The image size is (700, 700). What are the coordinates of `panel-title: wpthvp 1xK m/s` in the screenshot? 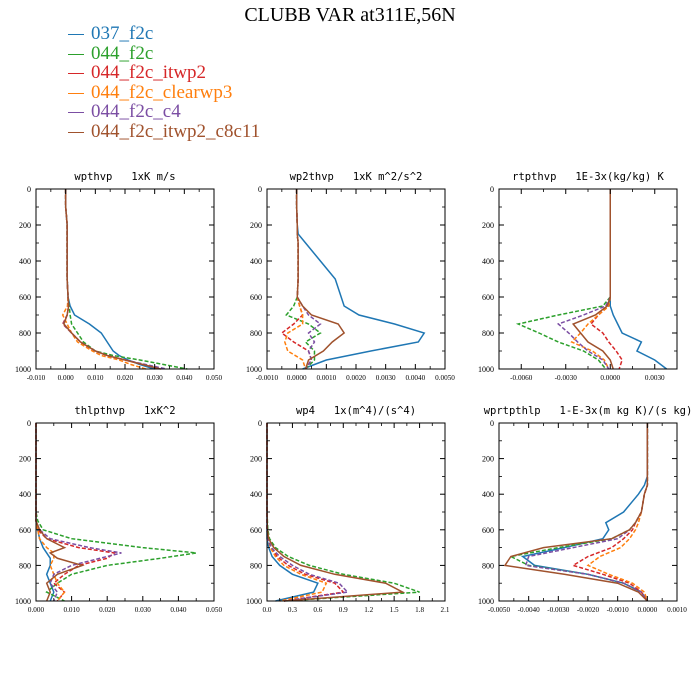 It's located at (124, 177).